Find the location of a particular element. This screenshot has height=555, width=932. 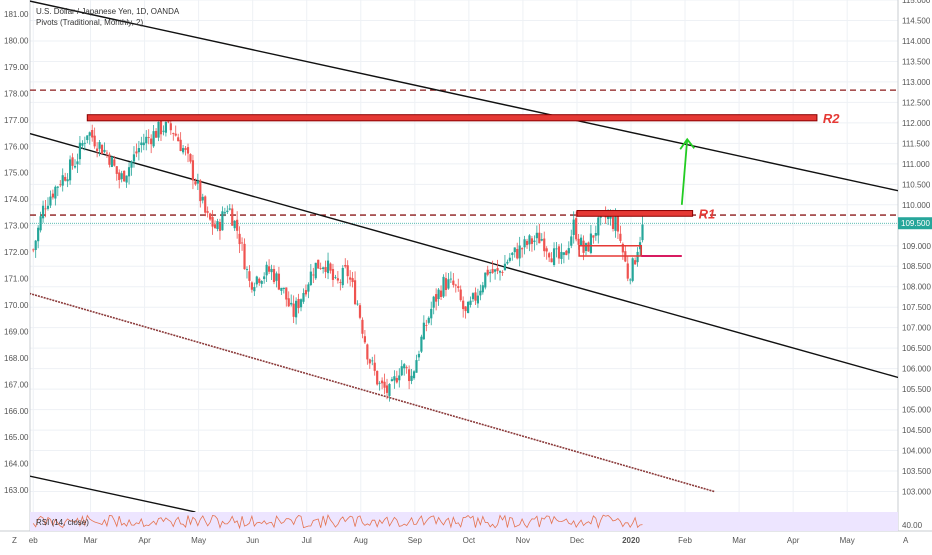

x-axis-tick: Jul is located at coordinates (307, 540).